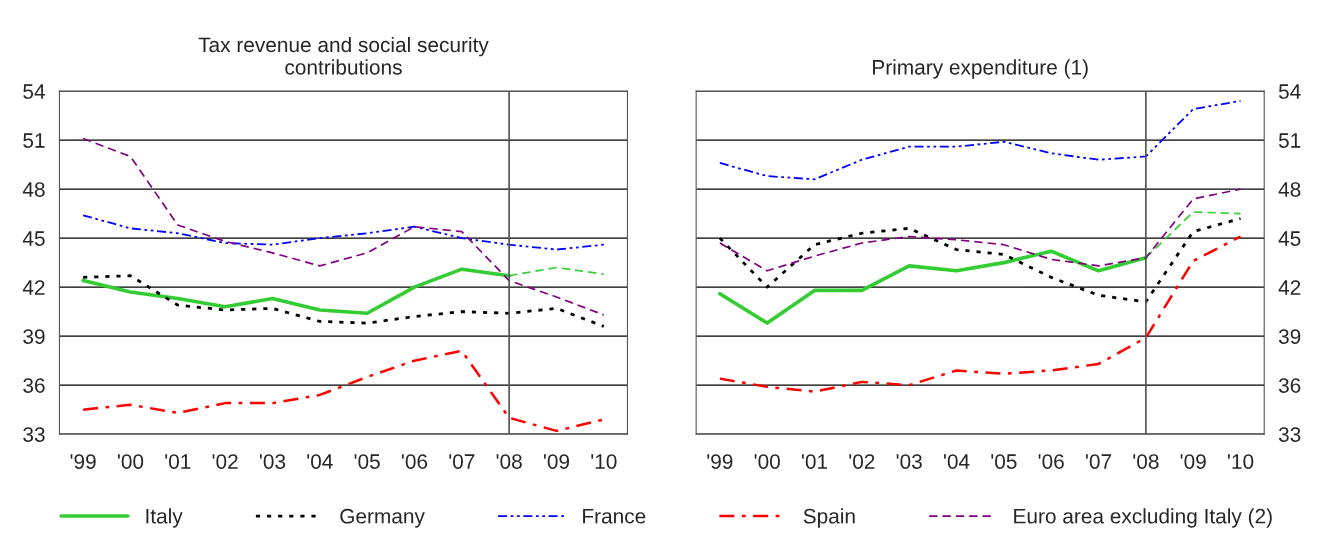 The image size is (1321, 536). What do you see at coordinates (829, 518) in the screenshot?
I see `legend-label: Spain` at bounding box center [829, 518].